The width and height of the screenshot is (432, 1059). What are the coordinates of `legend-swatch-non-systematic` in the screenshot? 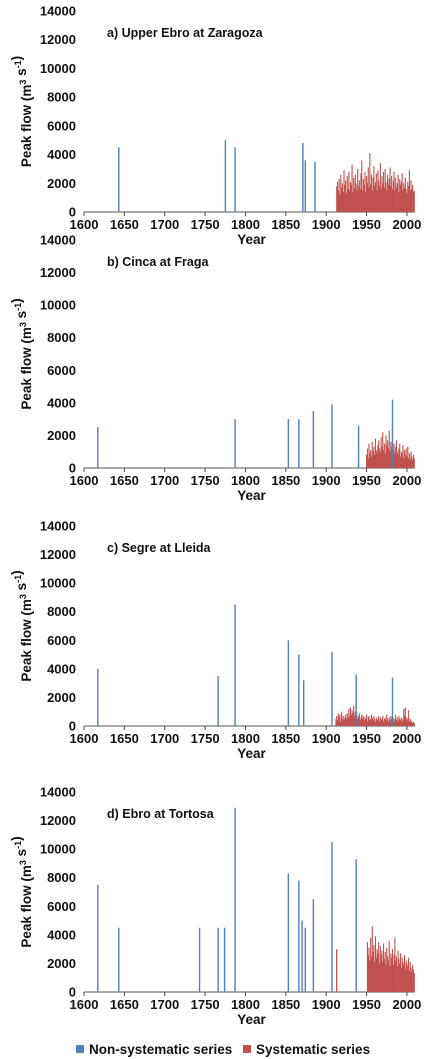 It's located at (80, 1049).